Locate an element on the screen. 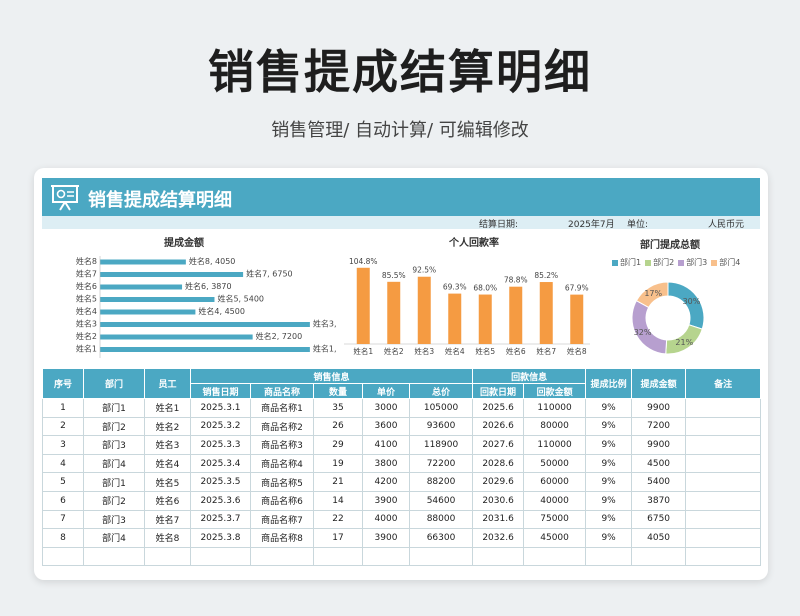  cell-return-date: 2026.6 is located at coordinates (498, 426).